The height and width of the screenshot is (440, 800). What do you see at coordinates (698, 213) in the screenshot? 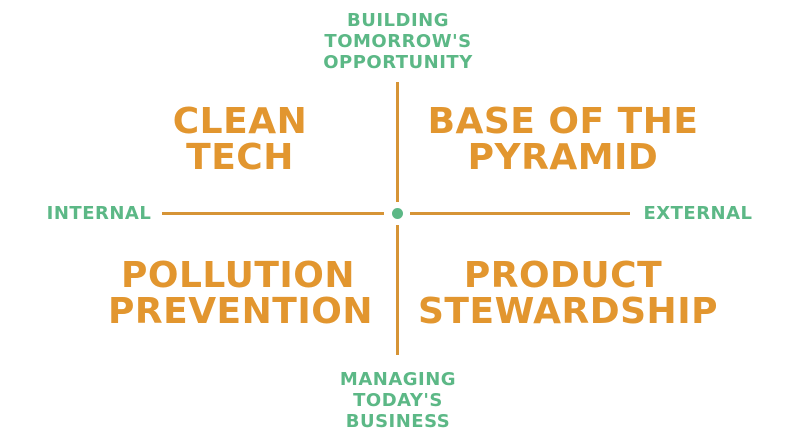
I see `right-axis-label: EXTERNAL` at bounding box center [698, 213].